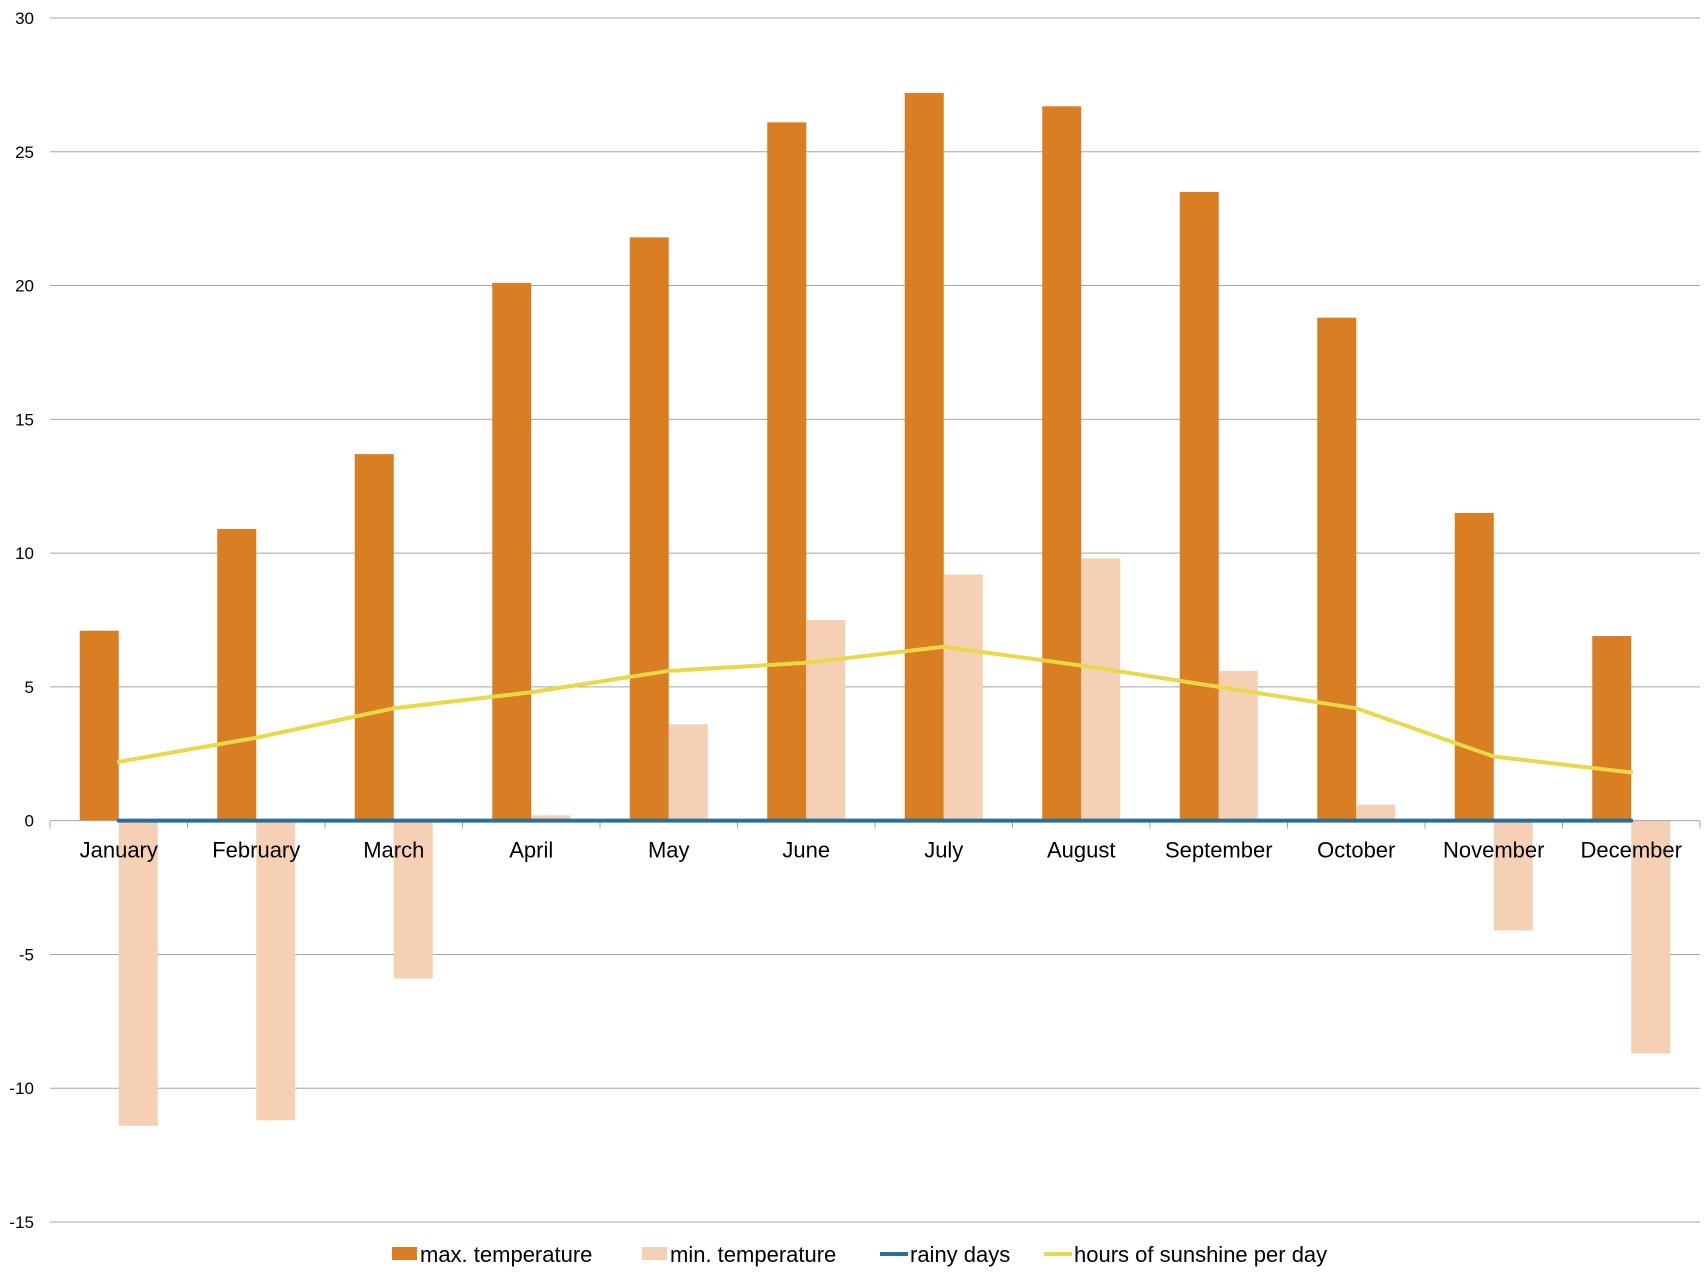 The width and height of the screenshot is (1707, 1285). I want to click on y-tick-label: -15, so click(21, 1222).